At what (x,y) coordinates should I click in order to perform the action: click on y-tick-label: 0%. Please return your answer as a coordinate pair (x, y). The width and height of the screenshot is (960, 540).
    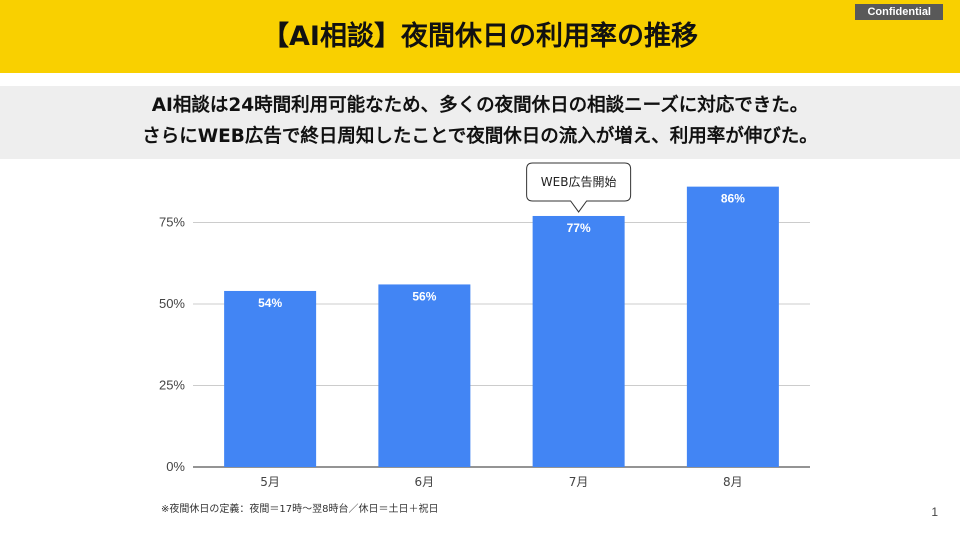
    Looking at the image, I should click on (175, 466).